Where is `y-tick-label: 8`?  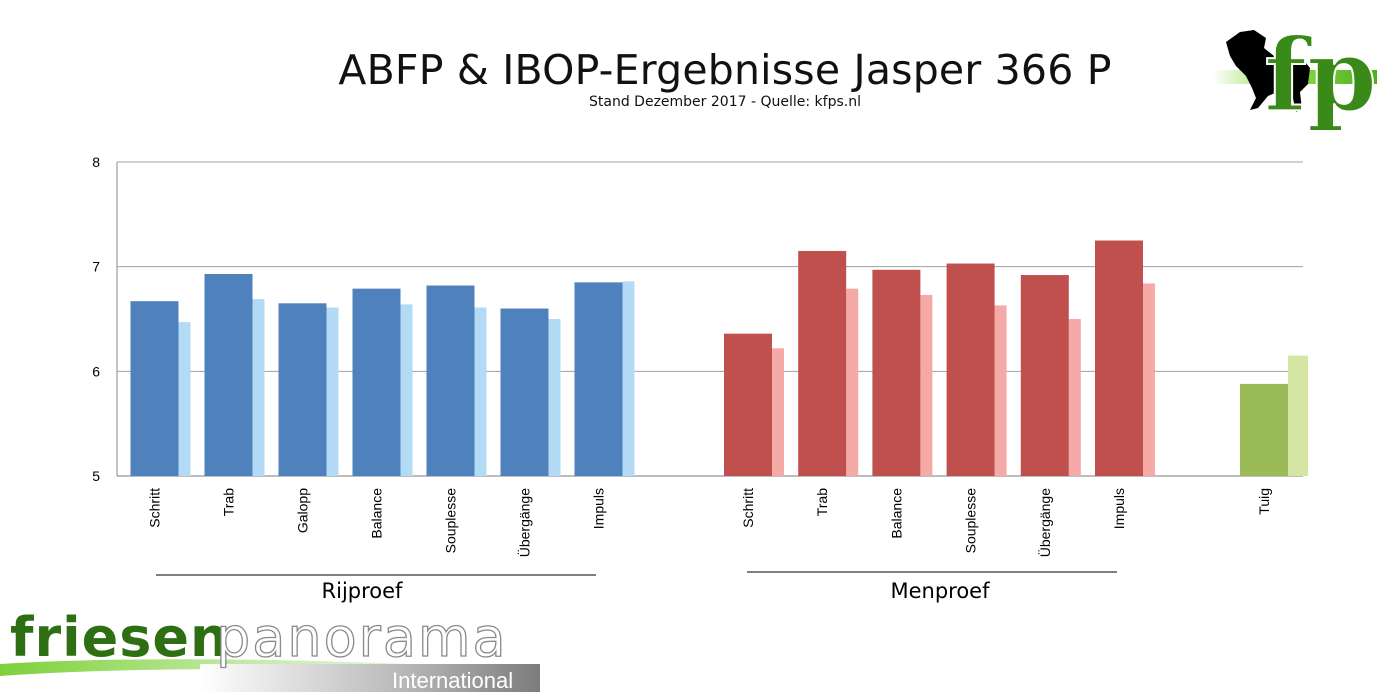
y-tick-label: 8 is located at coordinates (96, 162).